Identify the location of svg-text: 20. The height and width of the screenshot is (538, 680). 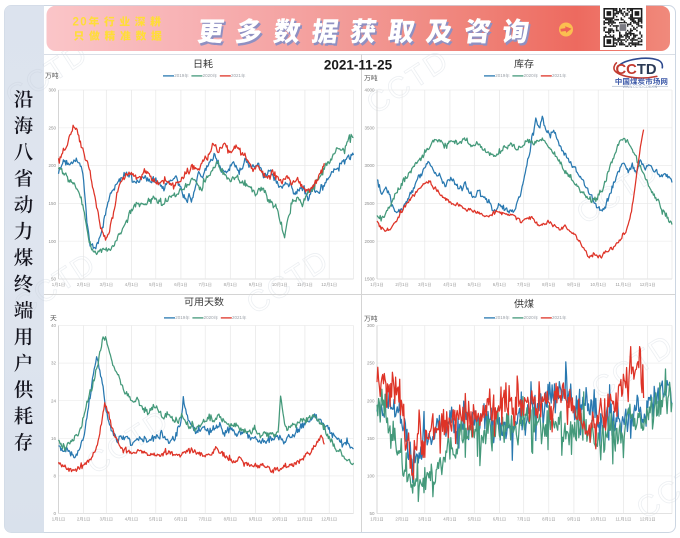
(81, 23).